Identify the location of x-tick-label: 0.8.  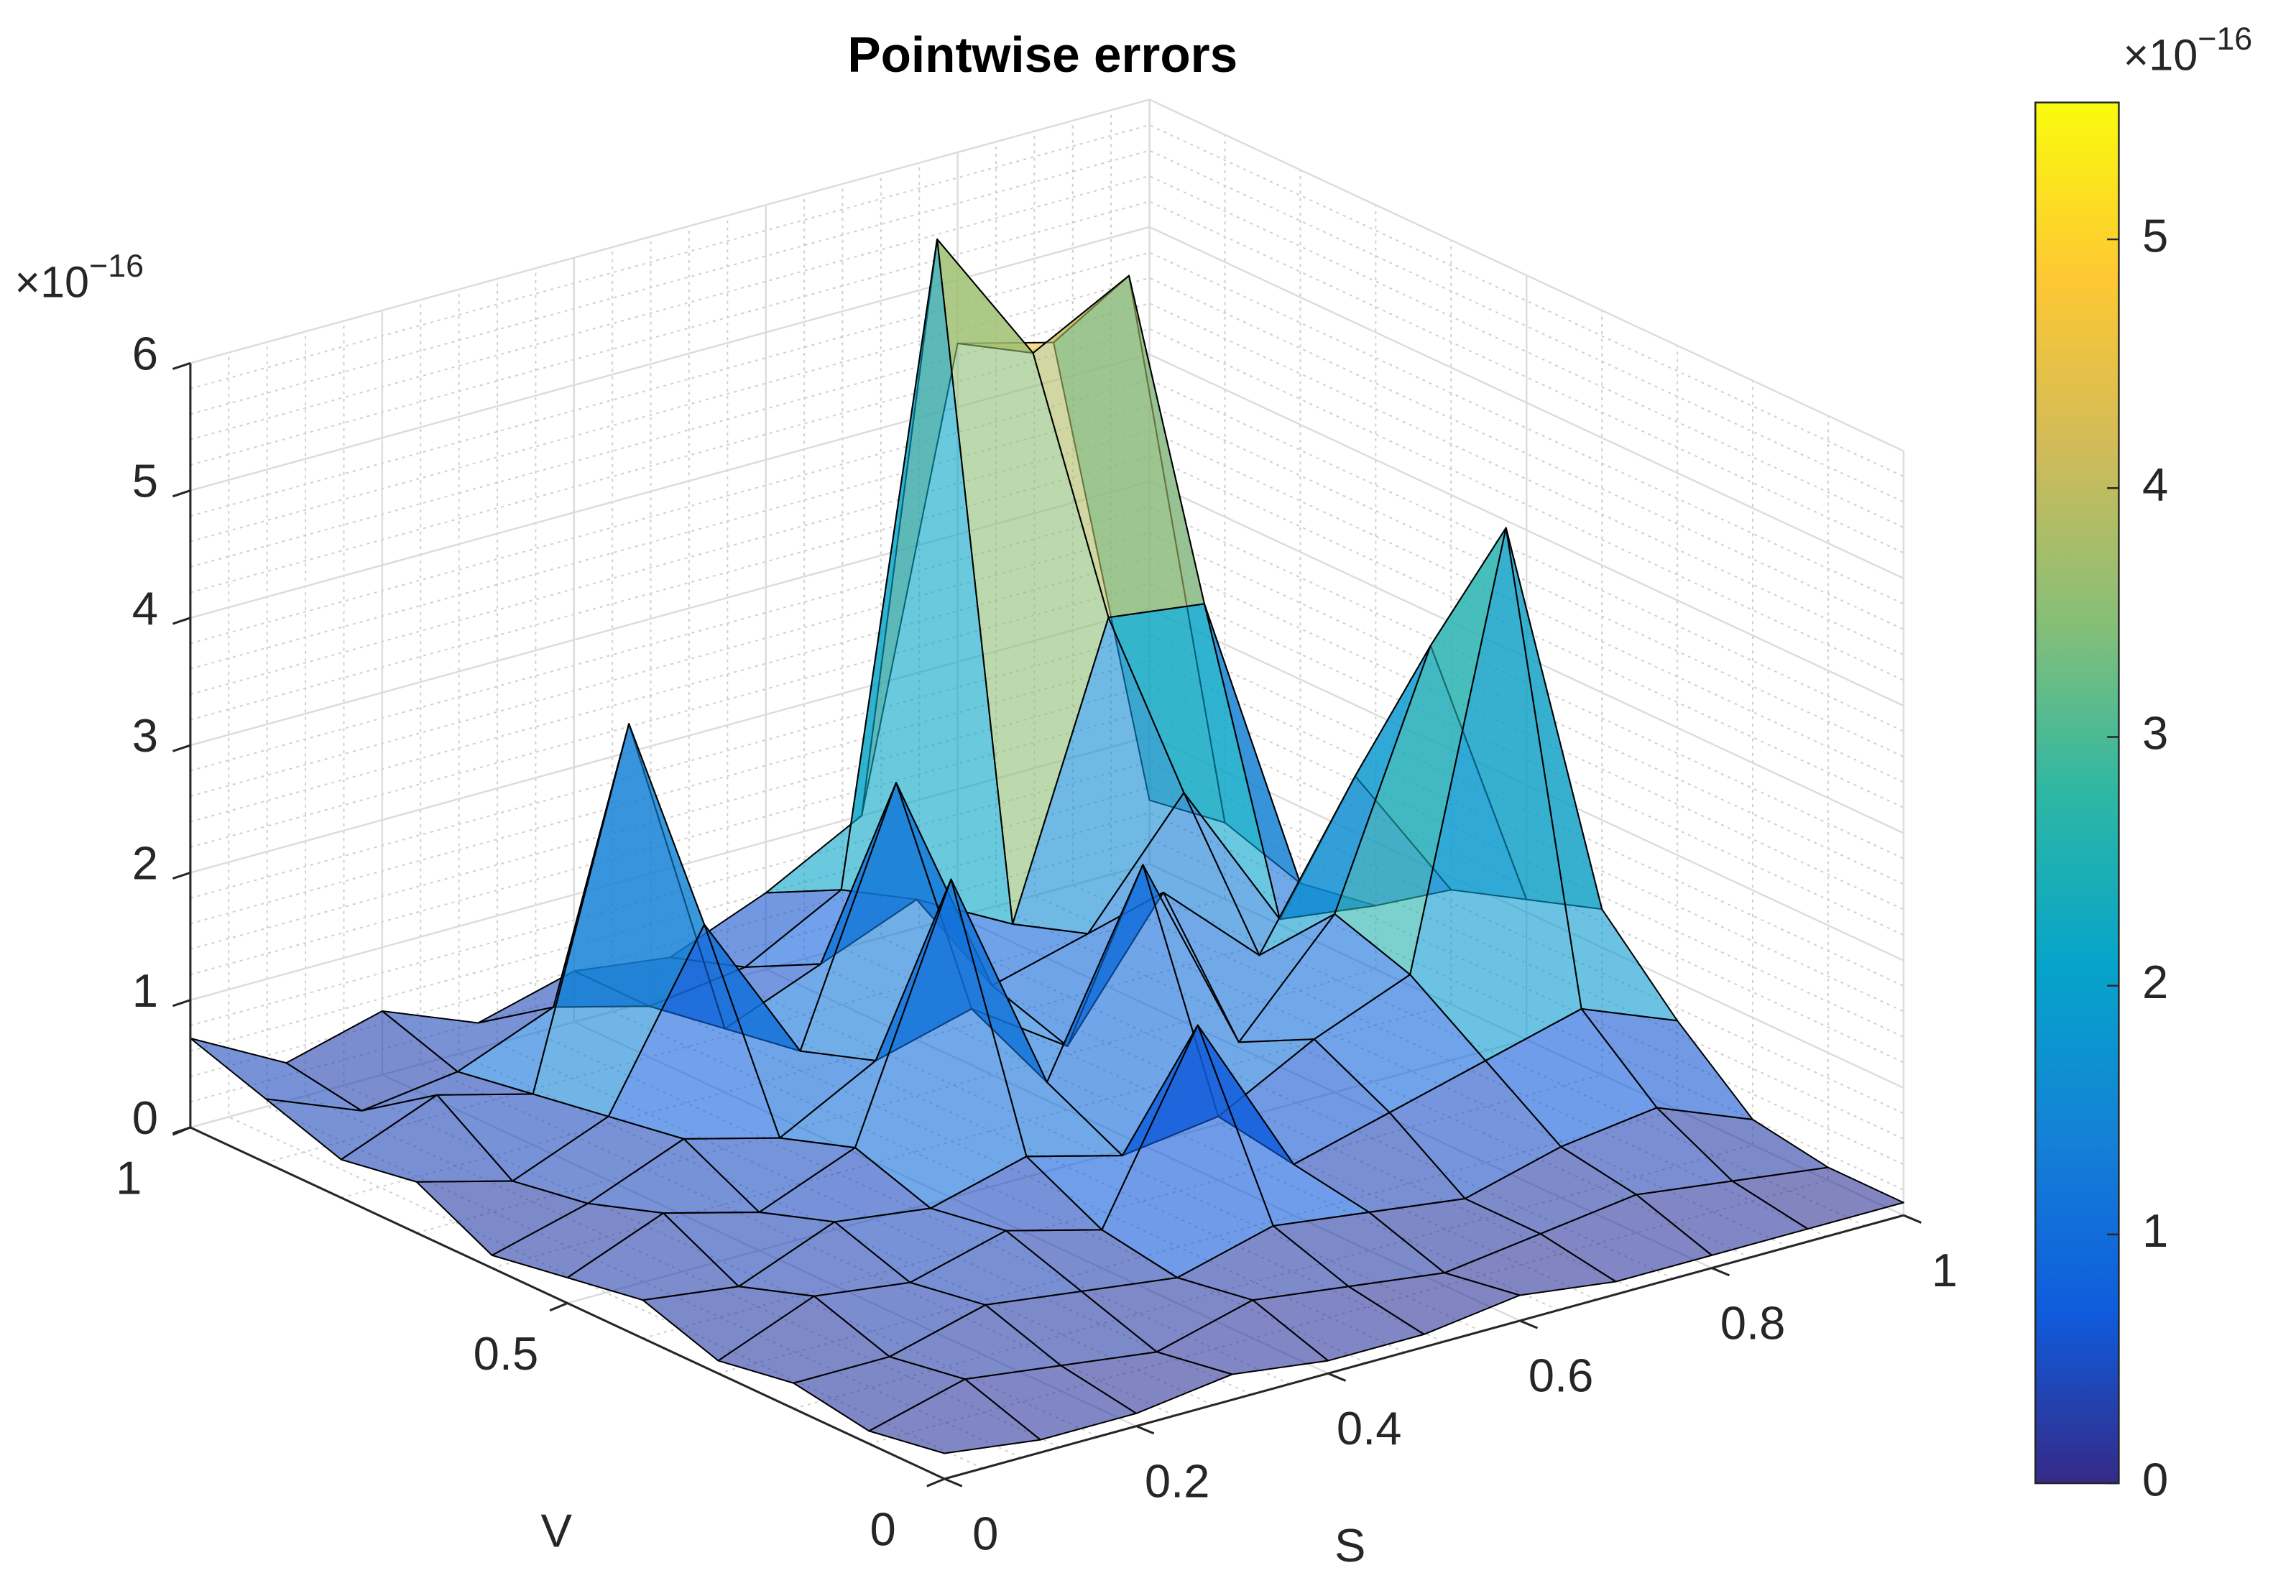
(1753, 1322).